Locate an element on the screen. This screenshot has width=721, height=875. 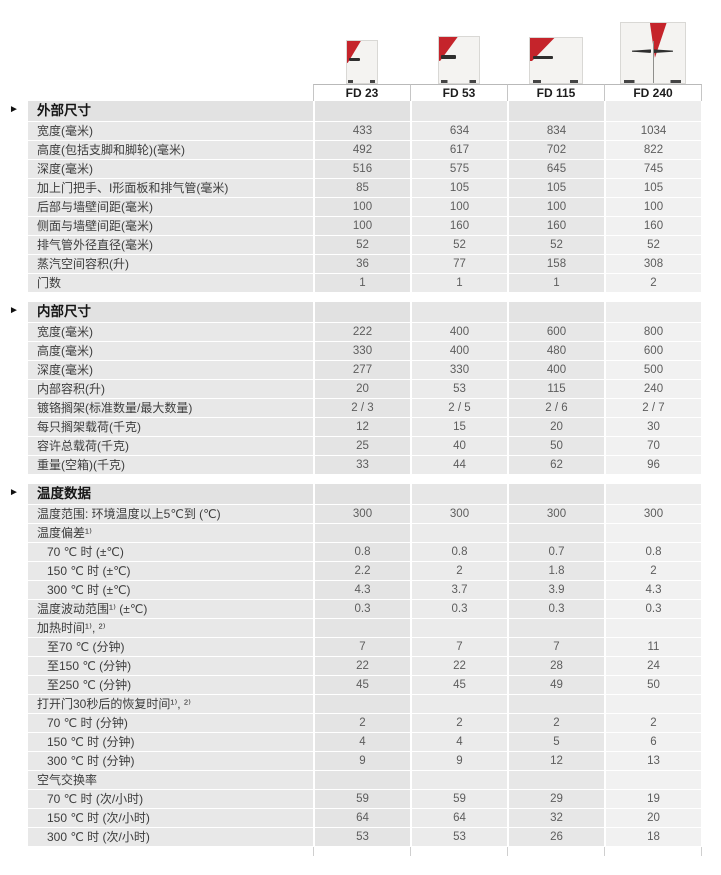
table-row: 150 ℃ 时 (分钟) 4 4 5 6 is located at coordinates (365, 742).